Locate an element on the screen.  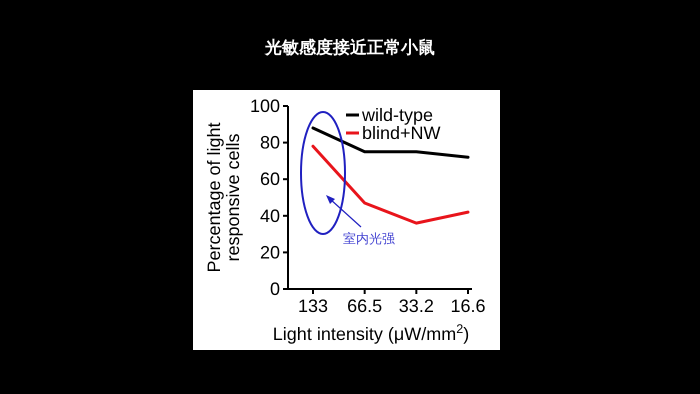
x-axis-title: Light intensity (μW/mm$^{2}$) is located at coordinates (371, 333).